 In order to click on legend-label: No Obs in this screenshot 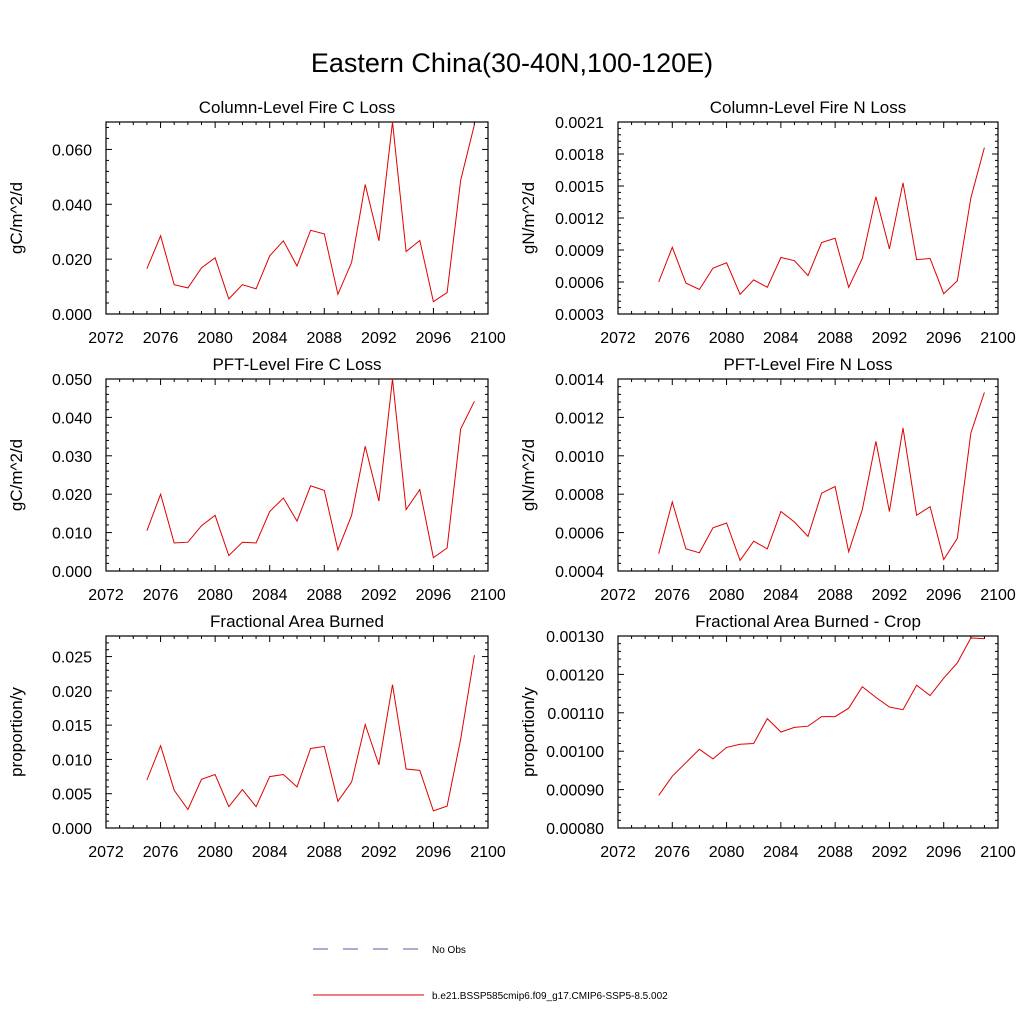, I will do `click(449, 950)`.